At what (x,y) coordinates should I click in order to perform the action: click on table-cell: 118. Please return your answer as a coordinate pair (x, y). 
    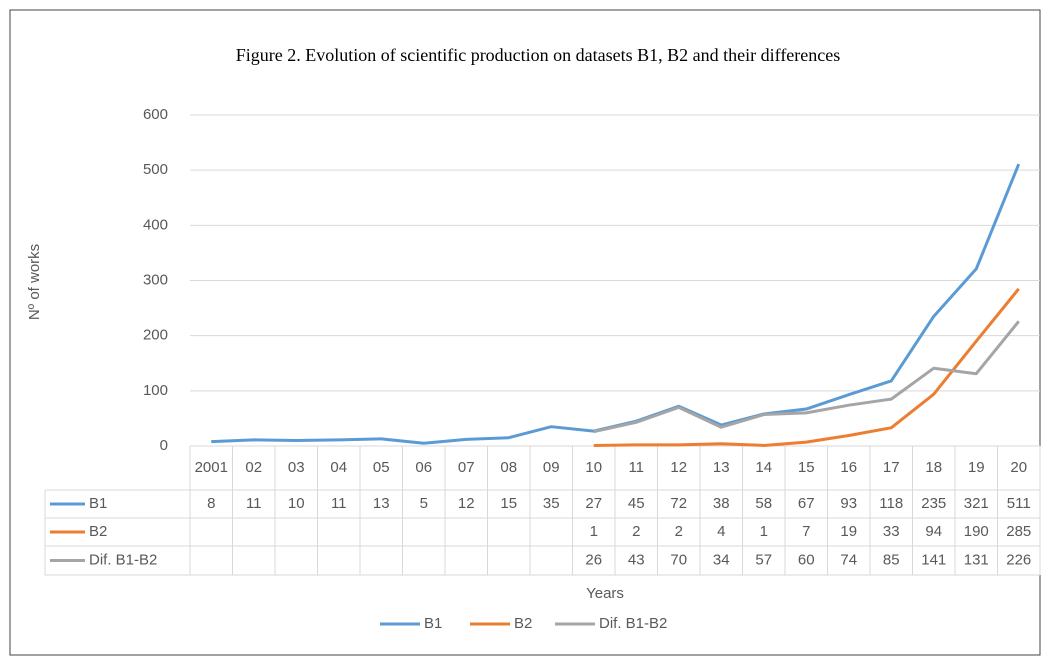
    Looking at the image, I should click on (891, 503).